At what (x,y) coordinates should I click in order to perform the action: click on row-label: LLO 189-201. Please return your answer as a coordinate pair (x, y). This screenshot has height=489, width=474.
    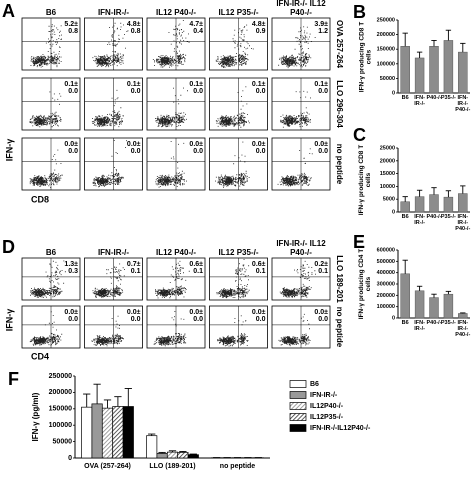
    Looking at the image, I should click on (339, 279).